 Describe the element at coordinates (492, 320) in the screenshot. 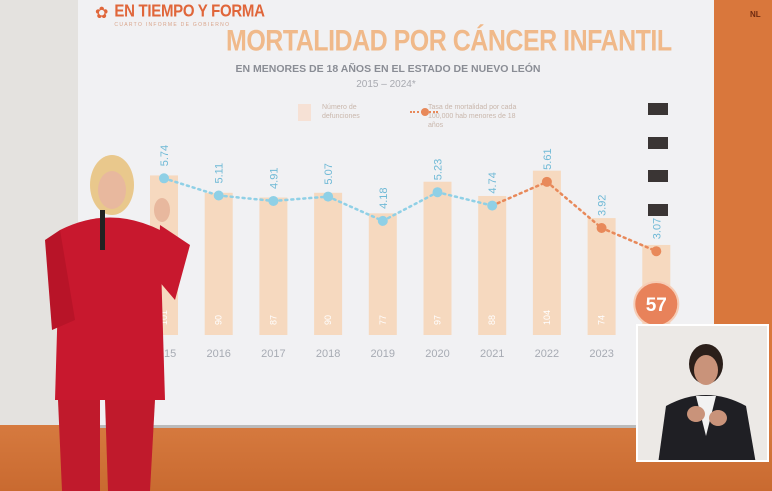

I see `bar-value-label: 88` at that location.